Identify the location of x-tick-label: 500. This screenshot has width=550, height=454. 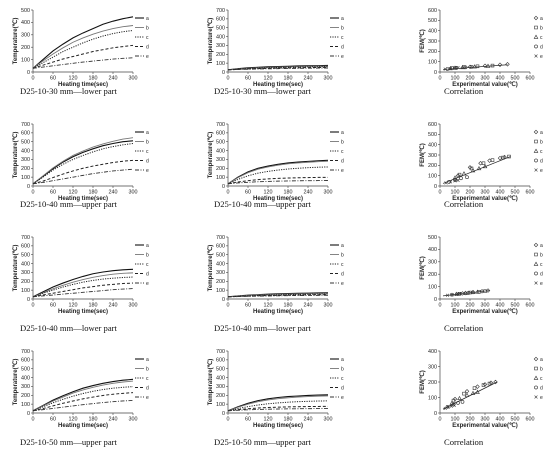
(515, 306).